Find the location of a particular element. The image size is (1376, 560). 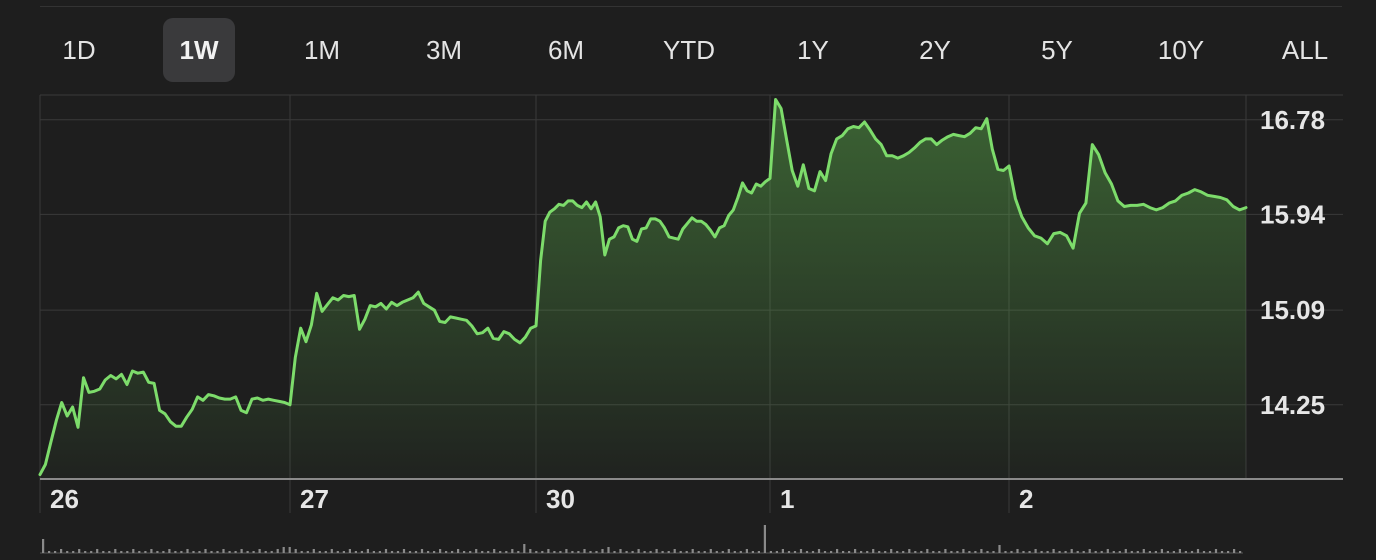

range-tabs: 1D 1W 1M 3M 6M YTD 1Y 2Y 5Y 10Y ALL is located at coordinates (688, 50).